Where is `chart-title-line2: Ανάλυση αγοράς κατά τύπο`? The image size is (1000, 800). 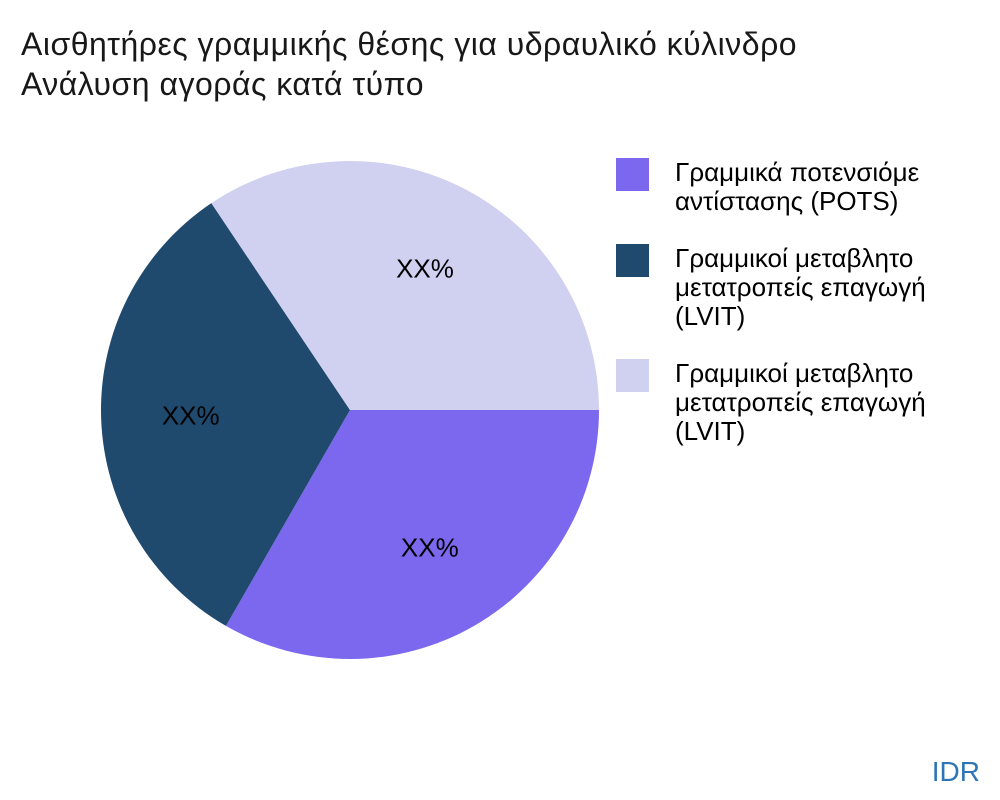
chart-title-line2: Ανάλυση αγοράς κατά τύπο is located at coordinates (222, 84).